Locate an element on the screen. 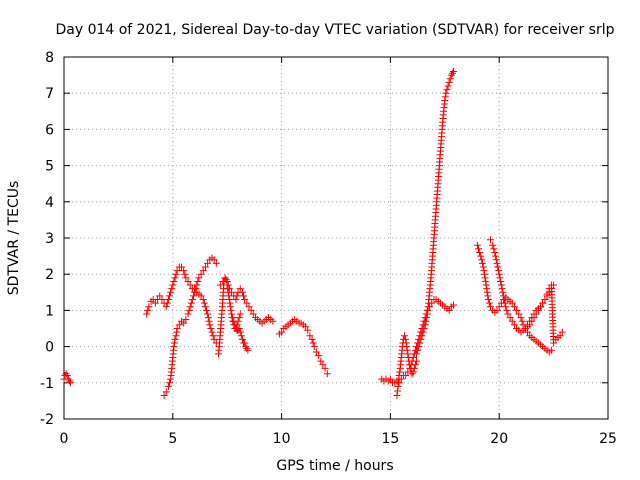  x-tick-label: 25 is located at coordinates (608, 439).